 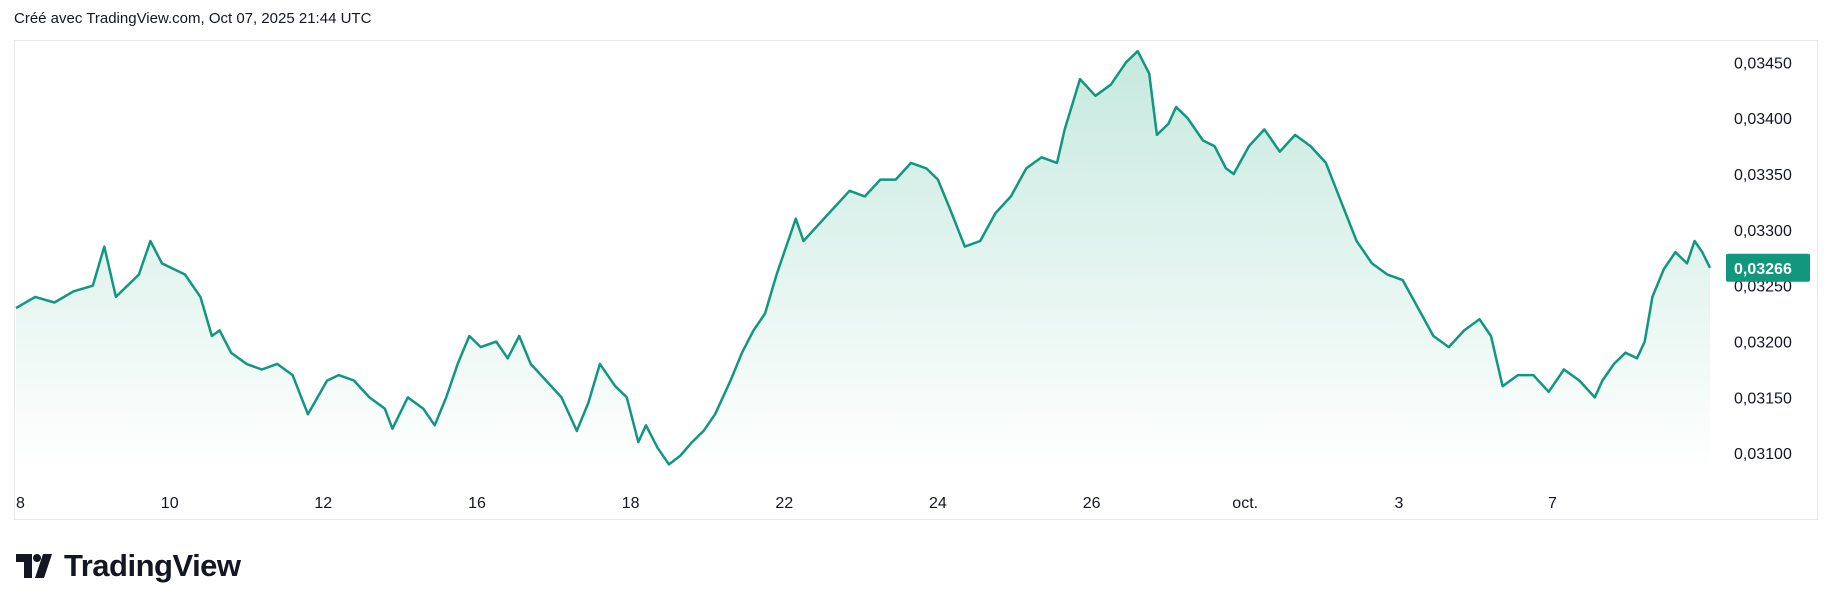 I want to click on y-tick-label: 0,03150, so click(x=1763, y=398).